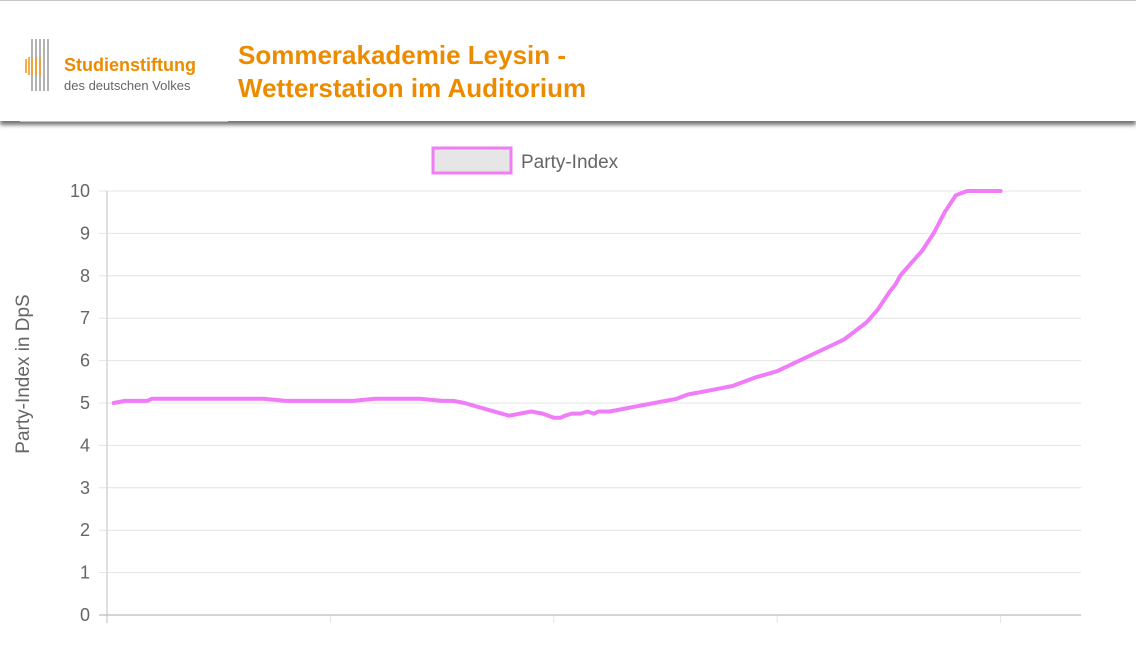  Describe the element at coordinates (85, 530) in the screenshot. I see `y-tick-label: 2` at that location.